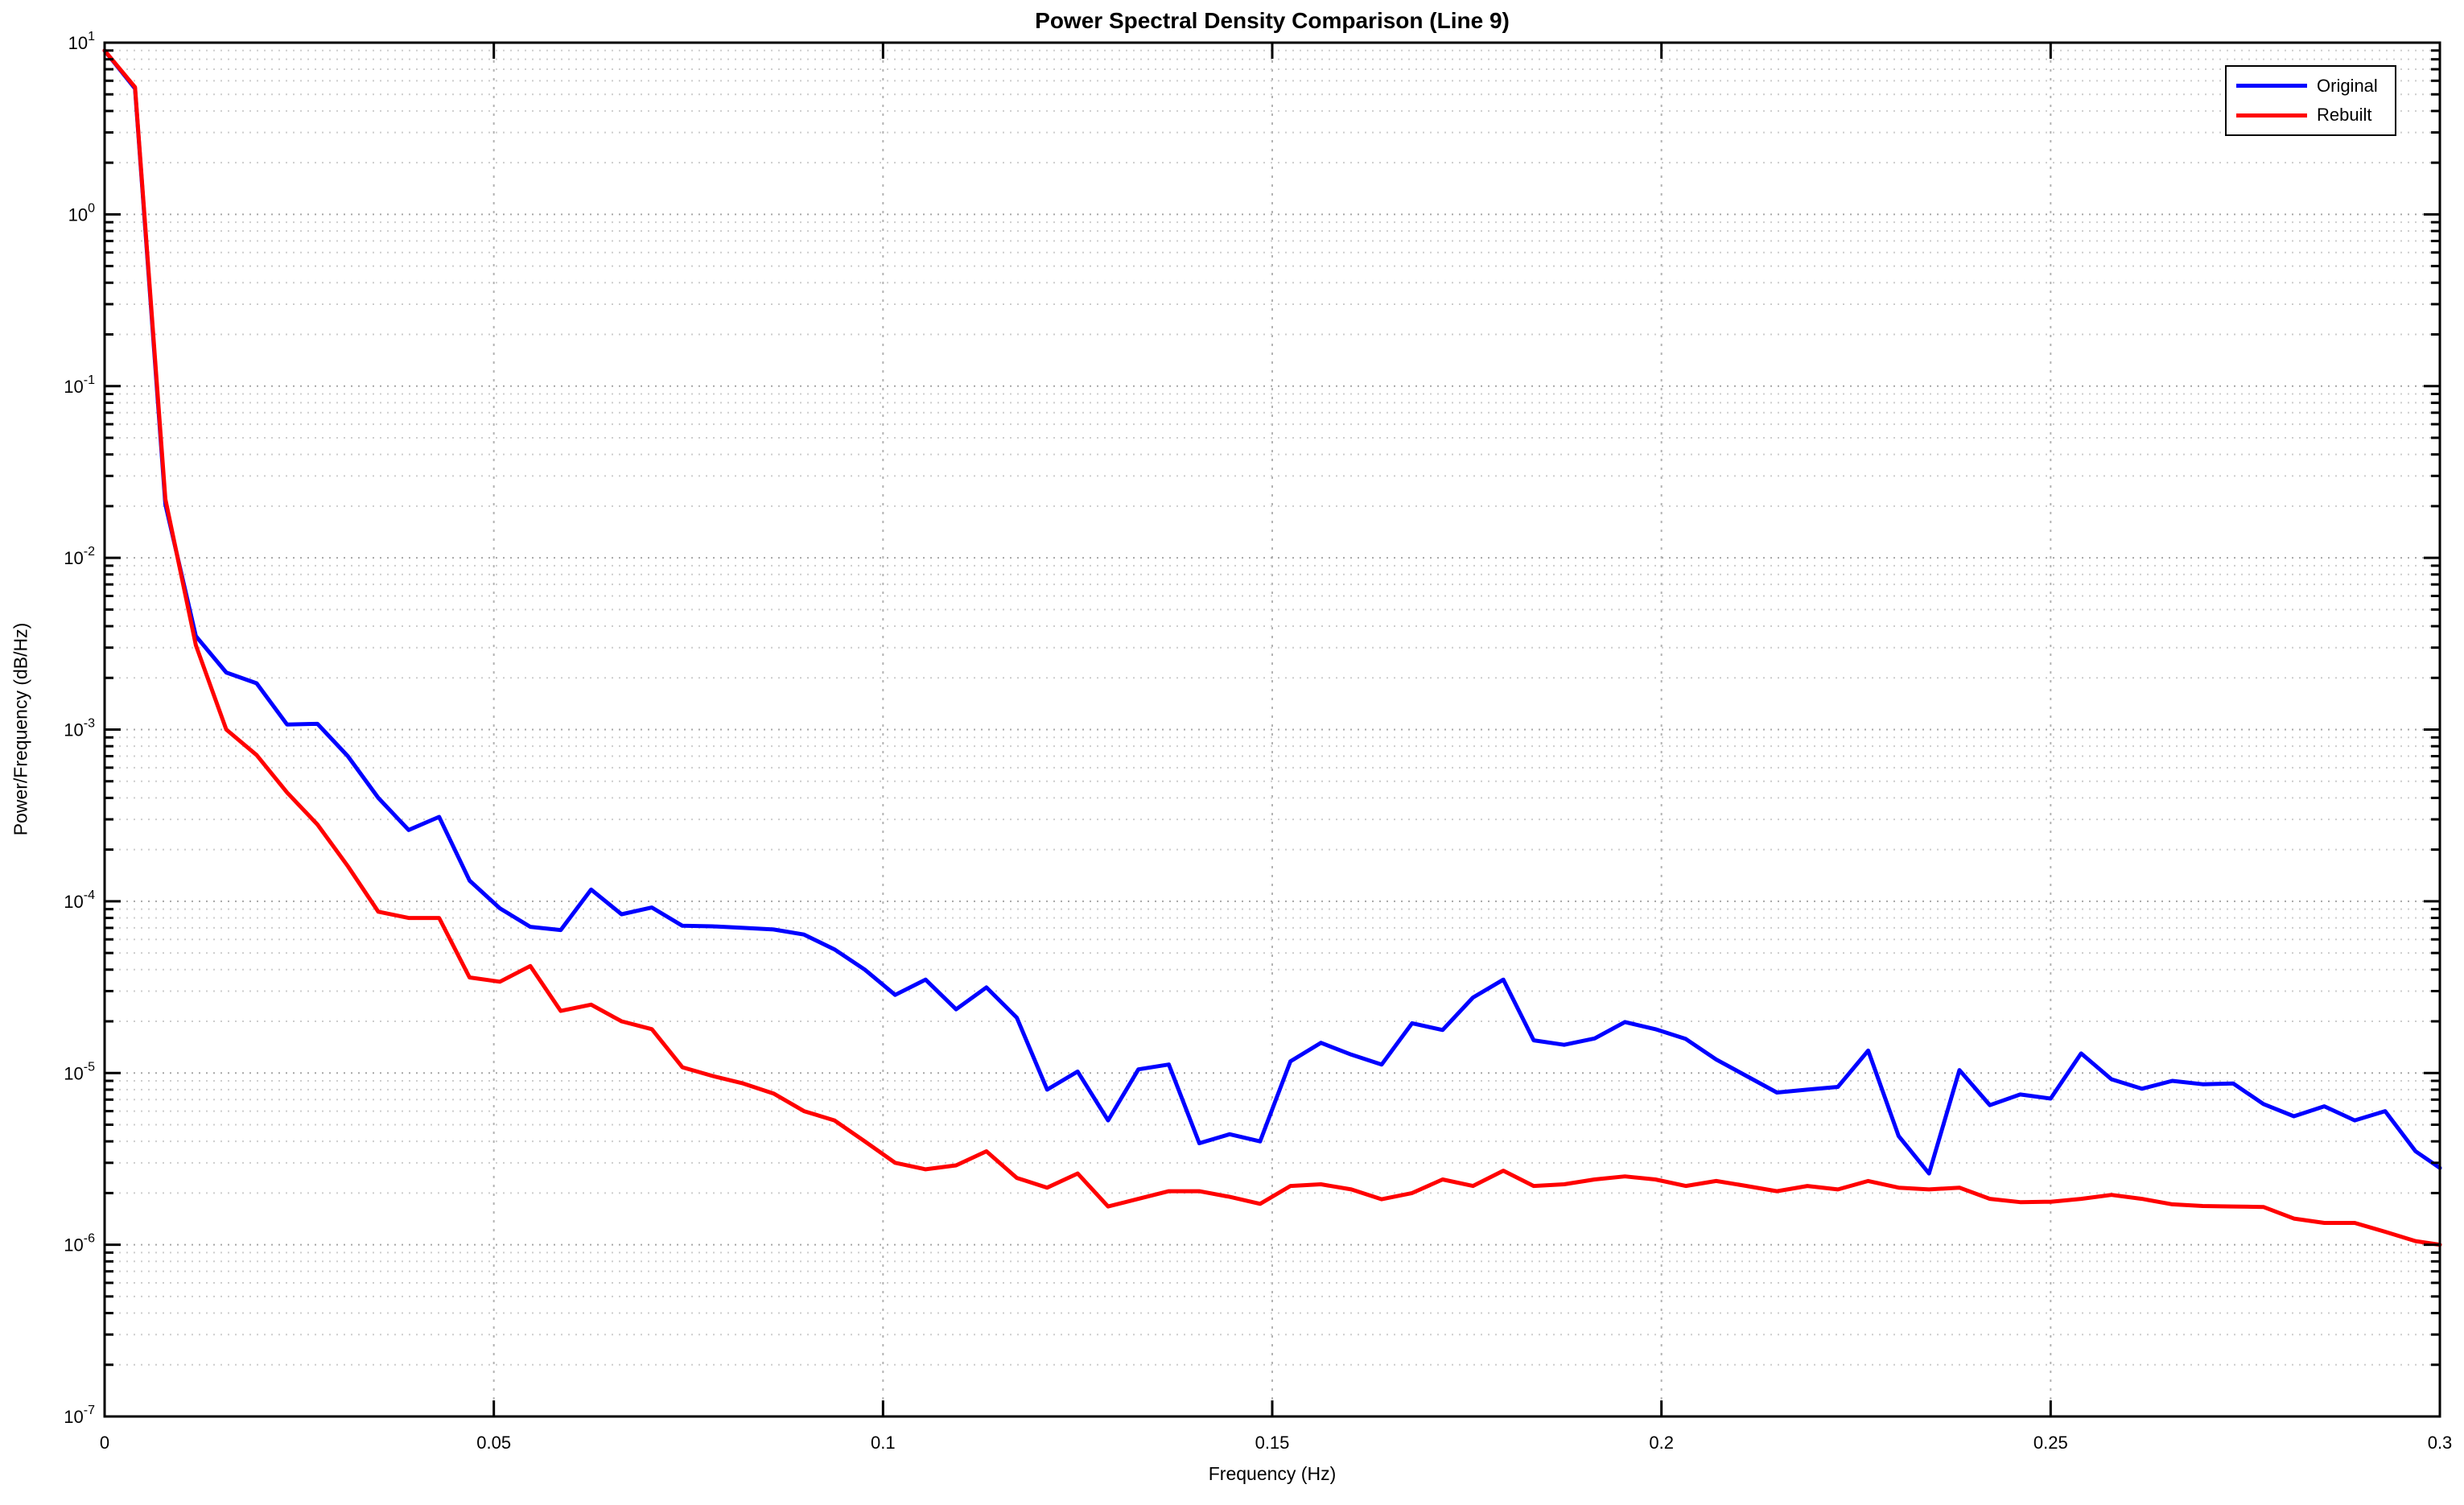  Describe the element at coordinates (79, 900) in the screenshot. I see `y-tick-label: 10⁻⁴` at that location.